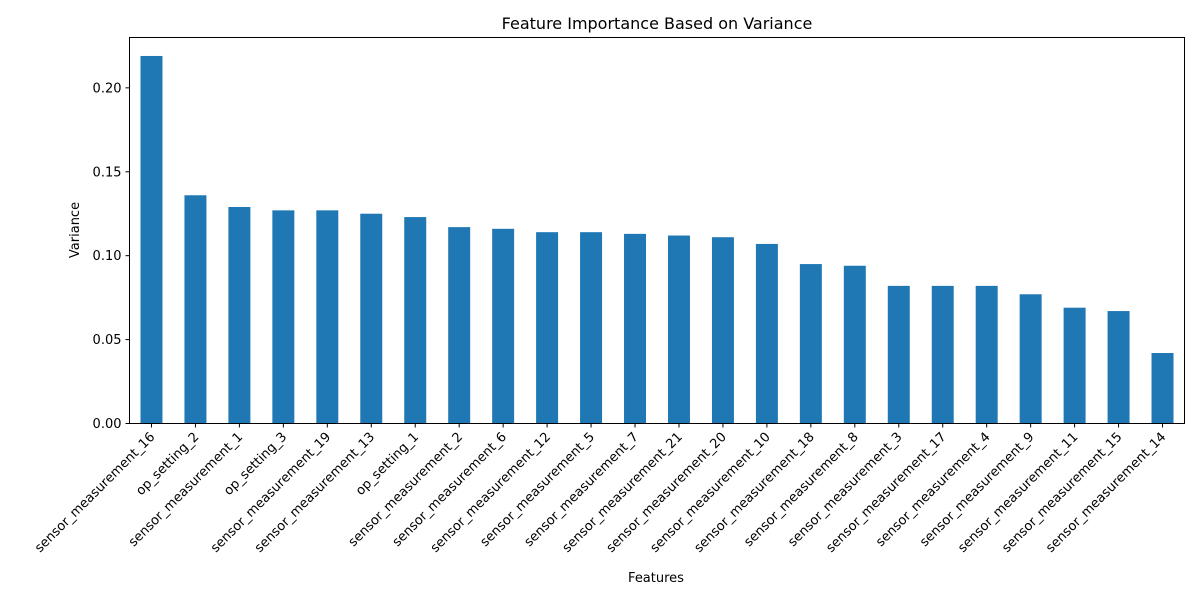 Image resolution: width=1200 pixels, height=600 pixels. I want to click on y-axis: 0.00 0.05 0.10 0.15 0.20, so click(111, 256).